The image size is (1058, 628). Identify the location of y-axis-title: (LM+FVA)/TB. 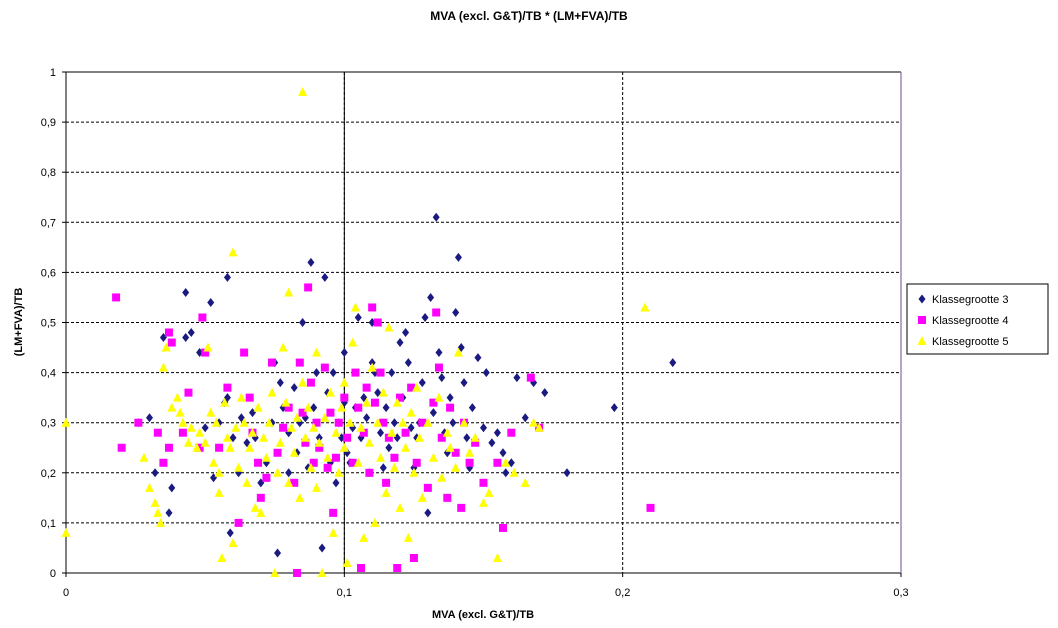
(19, 322).